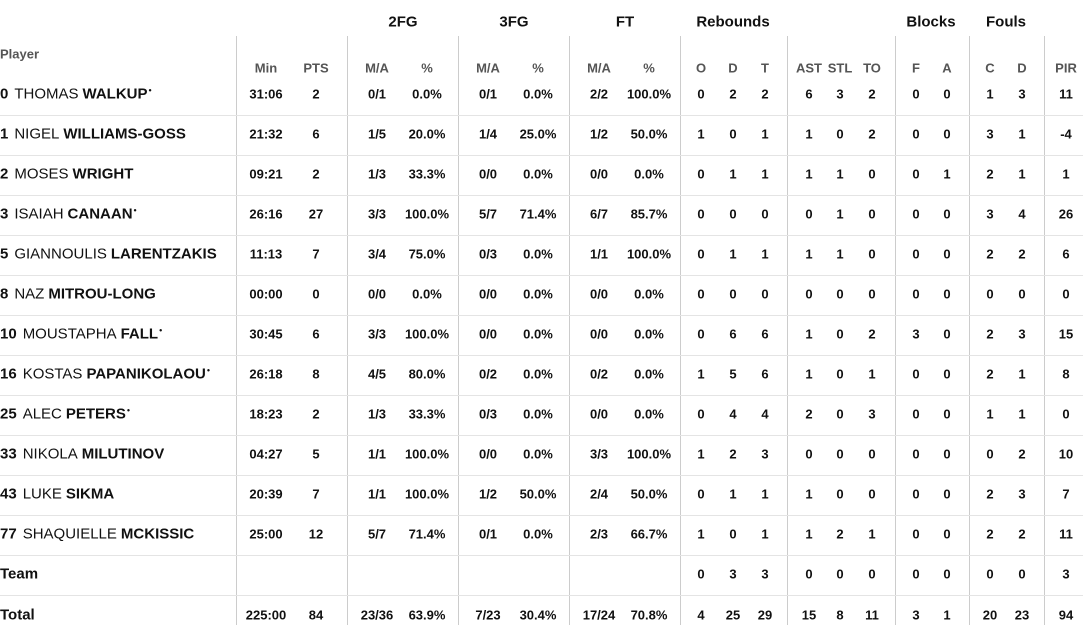 This screenshot has height=625, width=1083. I want to click on first-name: LUKE, so click(42, 494).